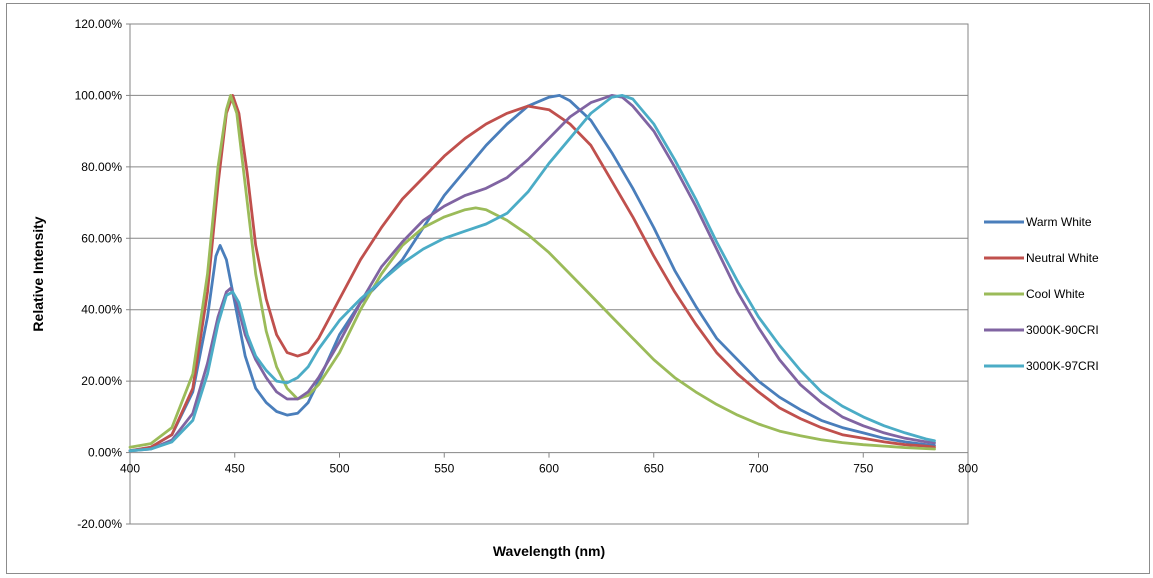 The width and height of the screenshot is (1153, 578). What do you see at coordinates (101, 167) in the screenshot?
I see `y-tick-label: 80.00%` at bounding box center [101, 167].